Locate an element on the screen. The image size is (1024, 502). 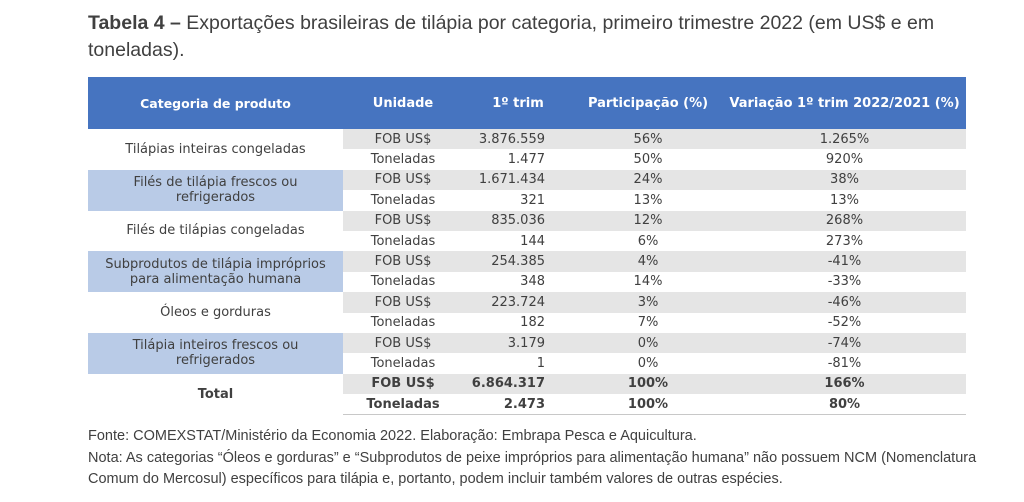
share-cell: 13% is located at coordinates (648, 200).